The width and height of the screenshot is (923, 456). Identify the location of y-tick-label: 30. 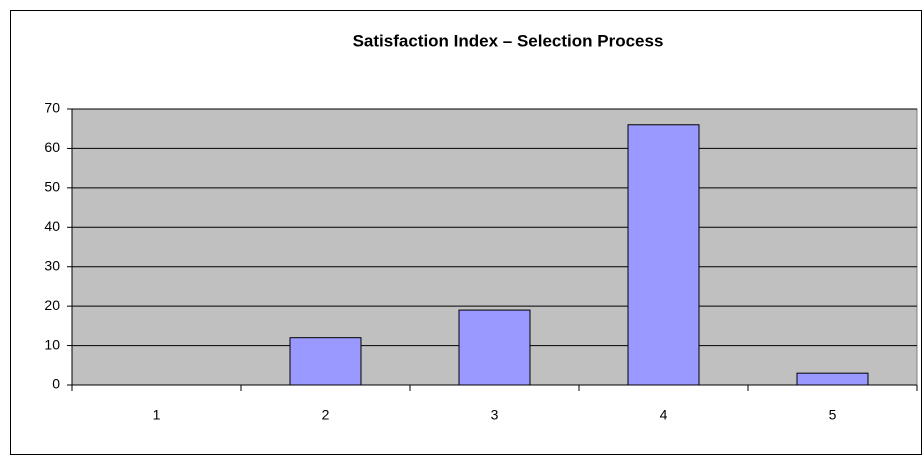
(52, 265).